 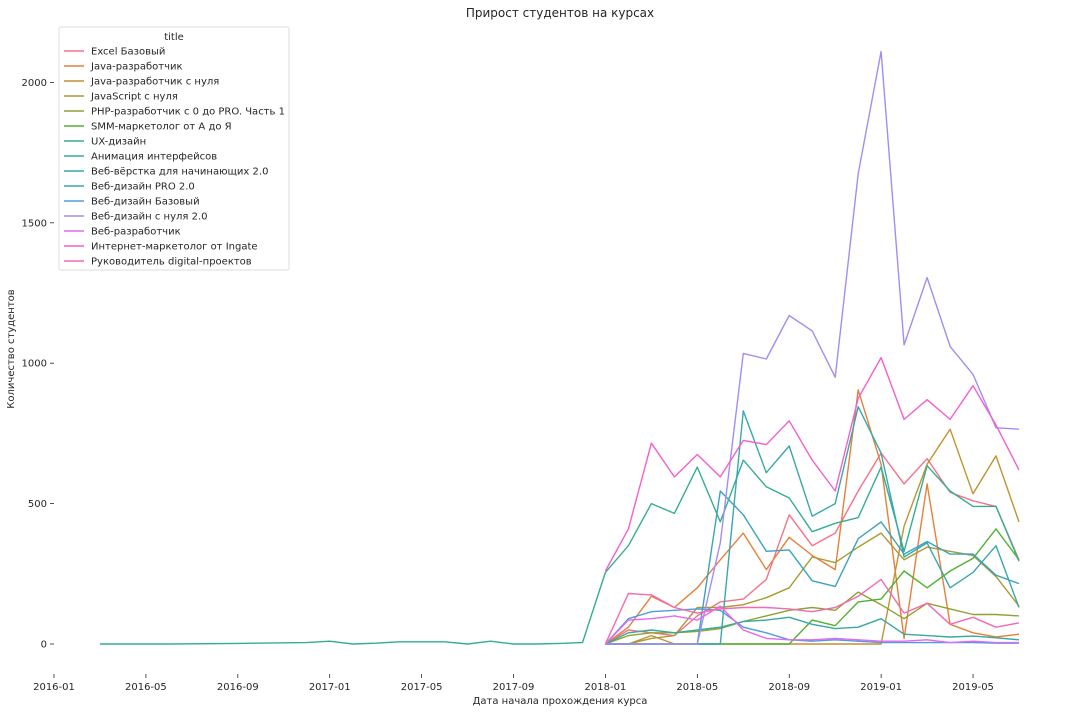 What do you see at coordinates (37, 504) in the screenshot?
I see `y-tick-label: 500` at bounding box center [37, 504].